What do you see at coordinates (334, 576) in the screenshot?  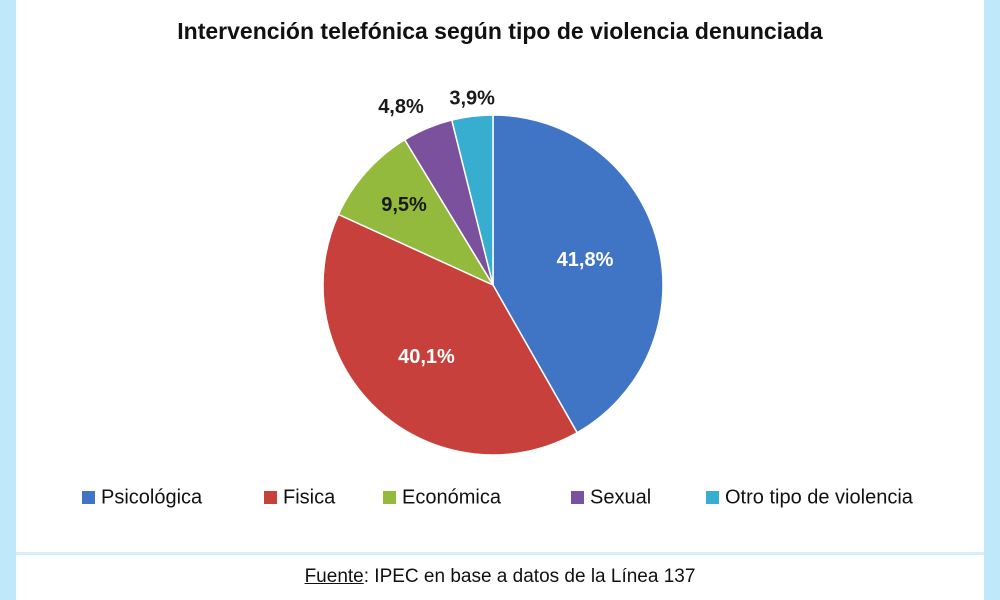 I see `source-label: Fuente` at bounding box center [334, 576].